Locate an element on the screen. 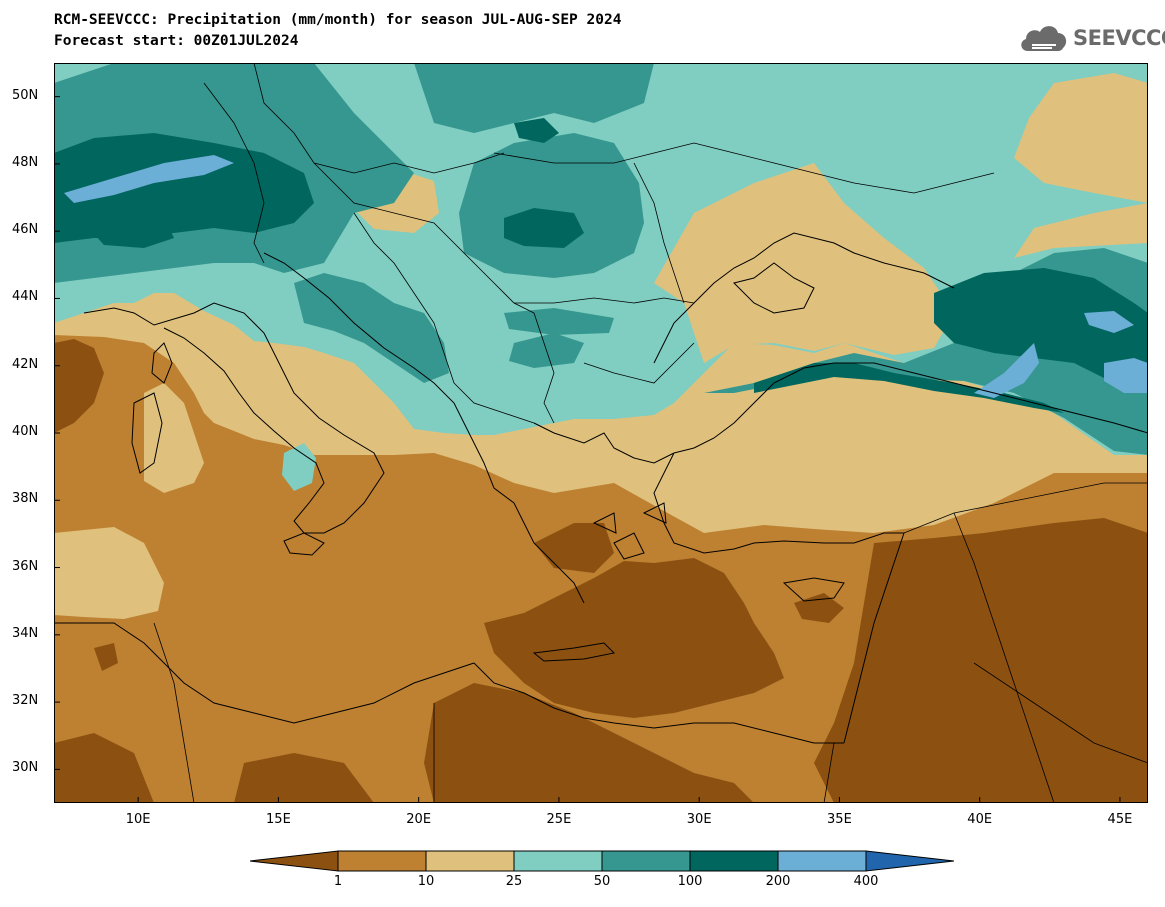 This screenshot has width=1165, height=907. colorbar-level-label: 1 is located at coordinates (338, 881).